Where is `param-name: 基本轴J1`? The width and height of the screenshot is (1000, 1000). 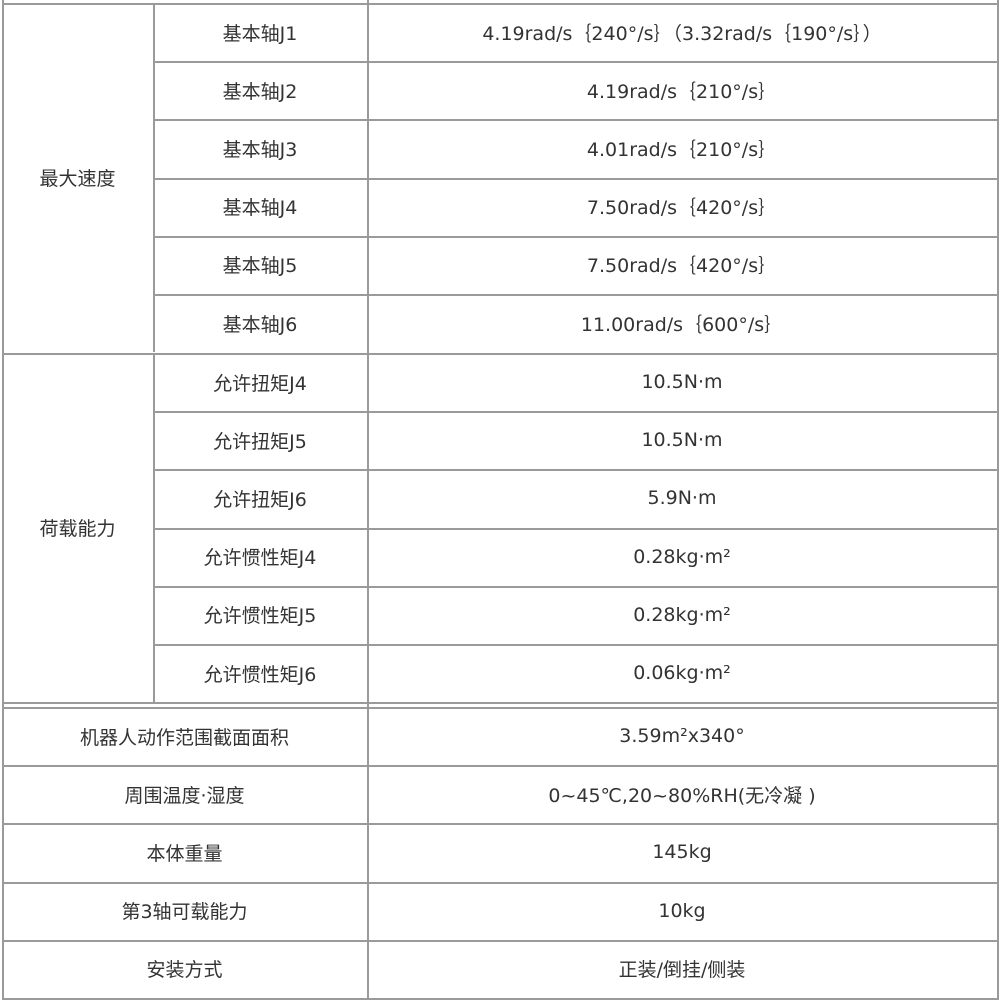
param-name: 基本轴J1 is located at coordinates (260, 33).